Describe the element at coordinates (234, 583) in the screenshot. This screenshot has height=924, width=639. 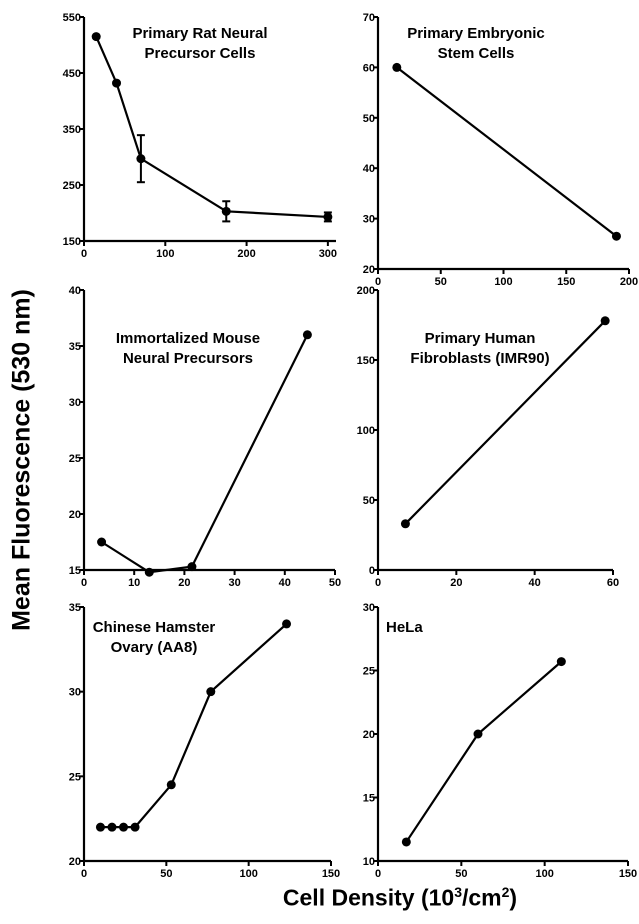
I see `panel-3-x-tick-label: 30` at that location.